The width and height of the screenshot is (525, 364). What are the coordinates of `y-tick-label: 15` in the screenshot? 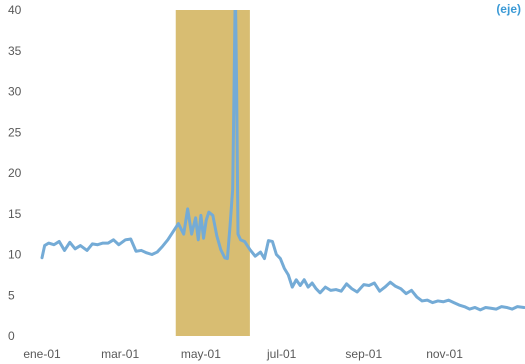 It's located at (15, 214).